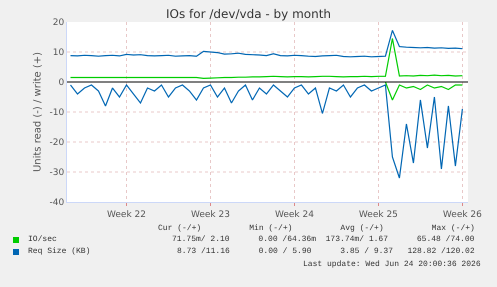  Describe the element at coordinates (210, 215) in the screenshot. I see `x-tick-label: Week 23` at that location.